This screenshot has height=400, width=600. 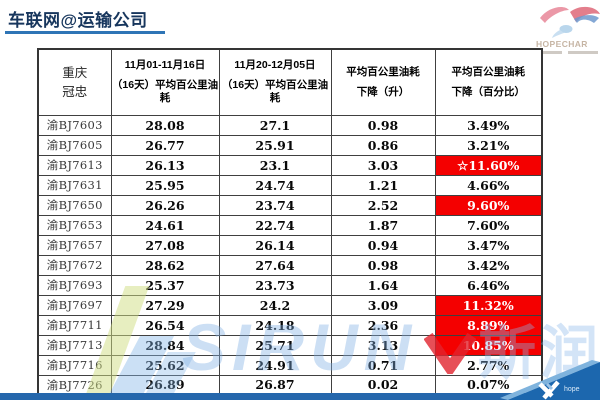 What do you see at coordinates (165, 305) in the screenshot?
I see `fuel-period1-value: 27.29` at bounding box center [165, 305].